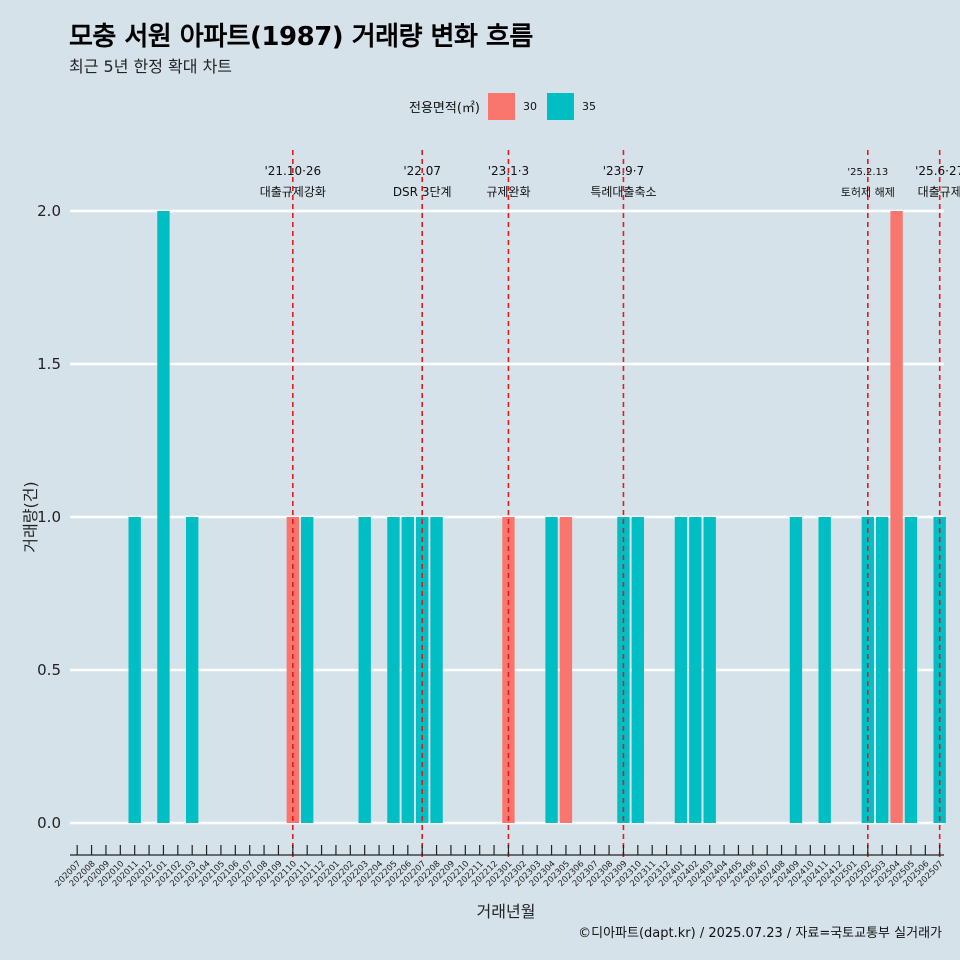 The height and width of the screenshot is (960, 960). What do you see at coordinates (444, 108) in the screenshot?
I see `legend-title: 전용면적(㎡)` at bounding box center [444, 108].